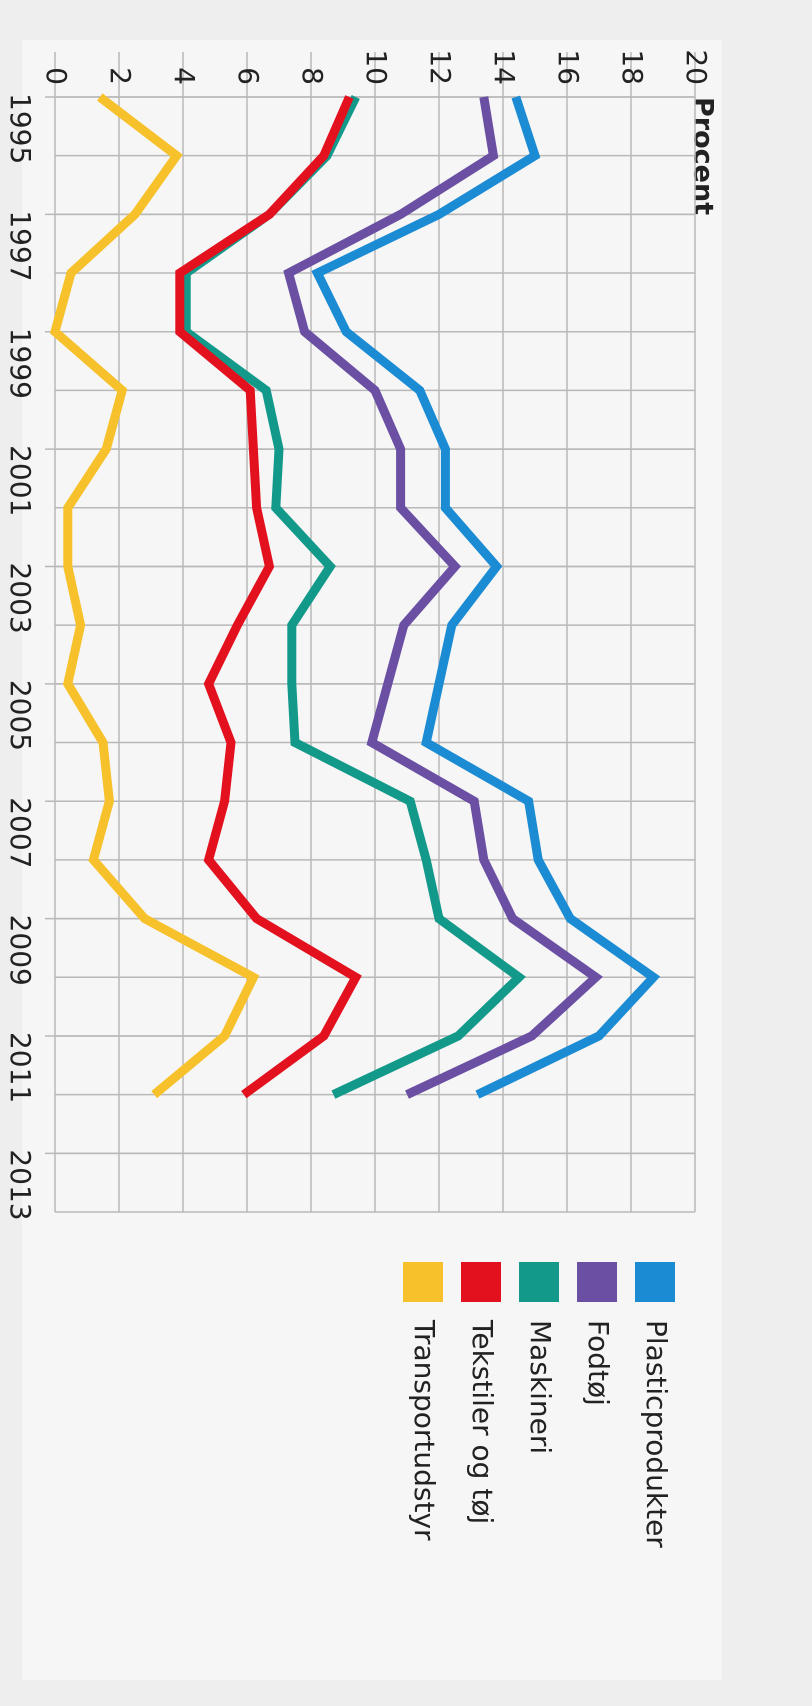 The height and width of the screenshot is (1706, 812). What do you see at coordinates (696, 67) in the screenshot?
I see `y-tick-label: 20` at bounding box center [696, 67].